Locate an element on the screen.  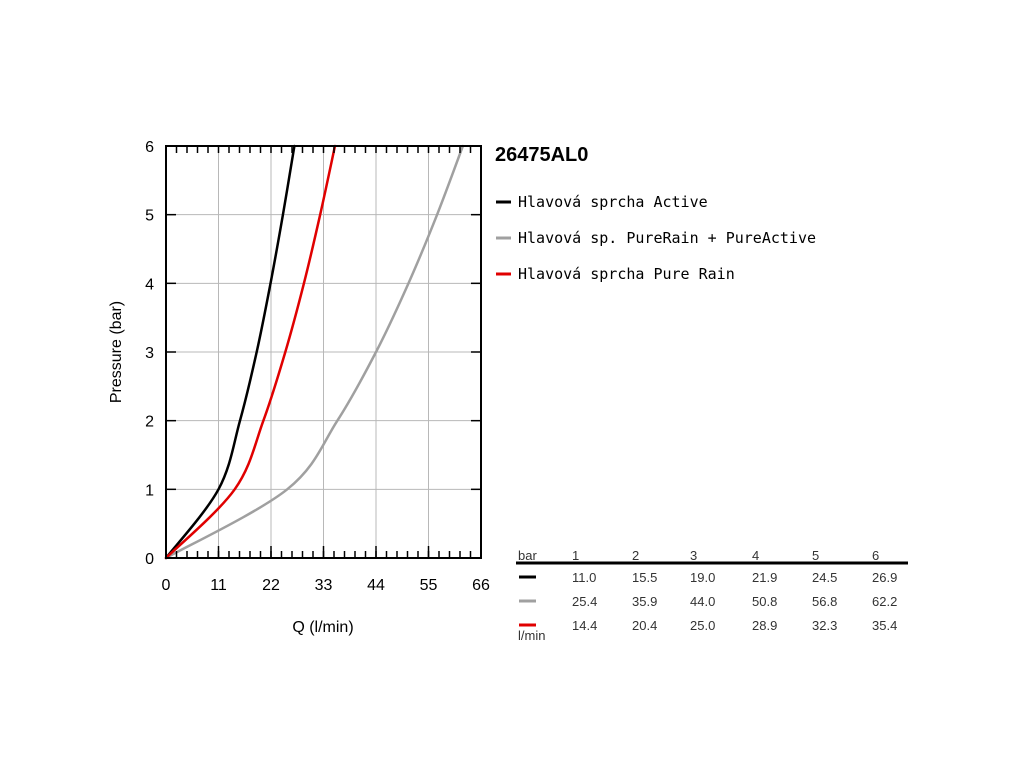
x-tick-label: 22 is located at coordinates (271, 585).